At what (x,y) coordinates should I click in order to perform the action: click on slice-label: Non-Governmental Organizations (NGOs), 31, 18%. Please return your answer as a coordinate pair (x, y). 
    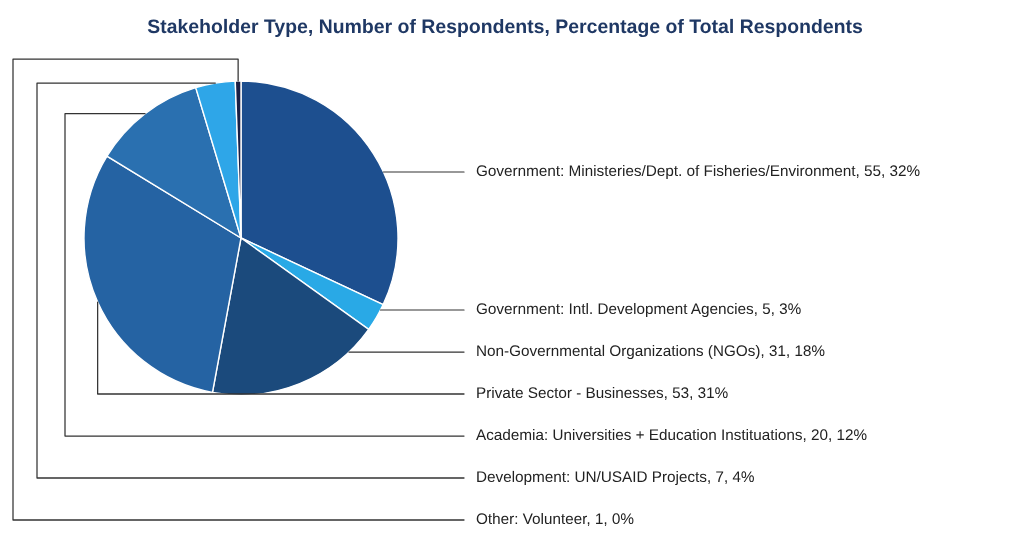
    Looking at the image, I should click on (651, 352).